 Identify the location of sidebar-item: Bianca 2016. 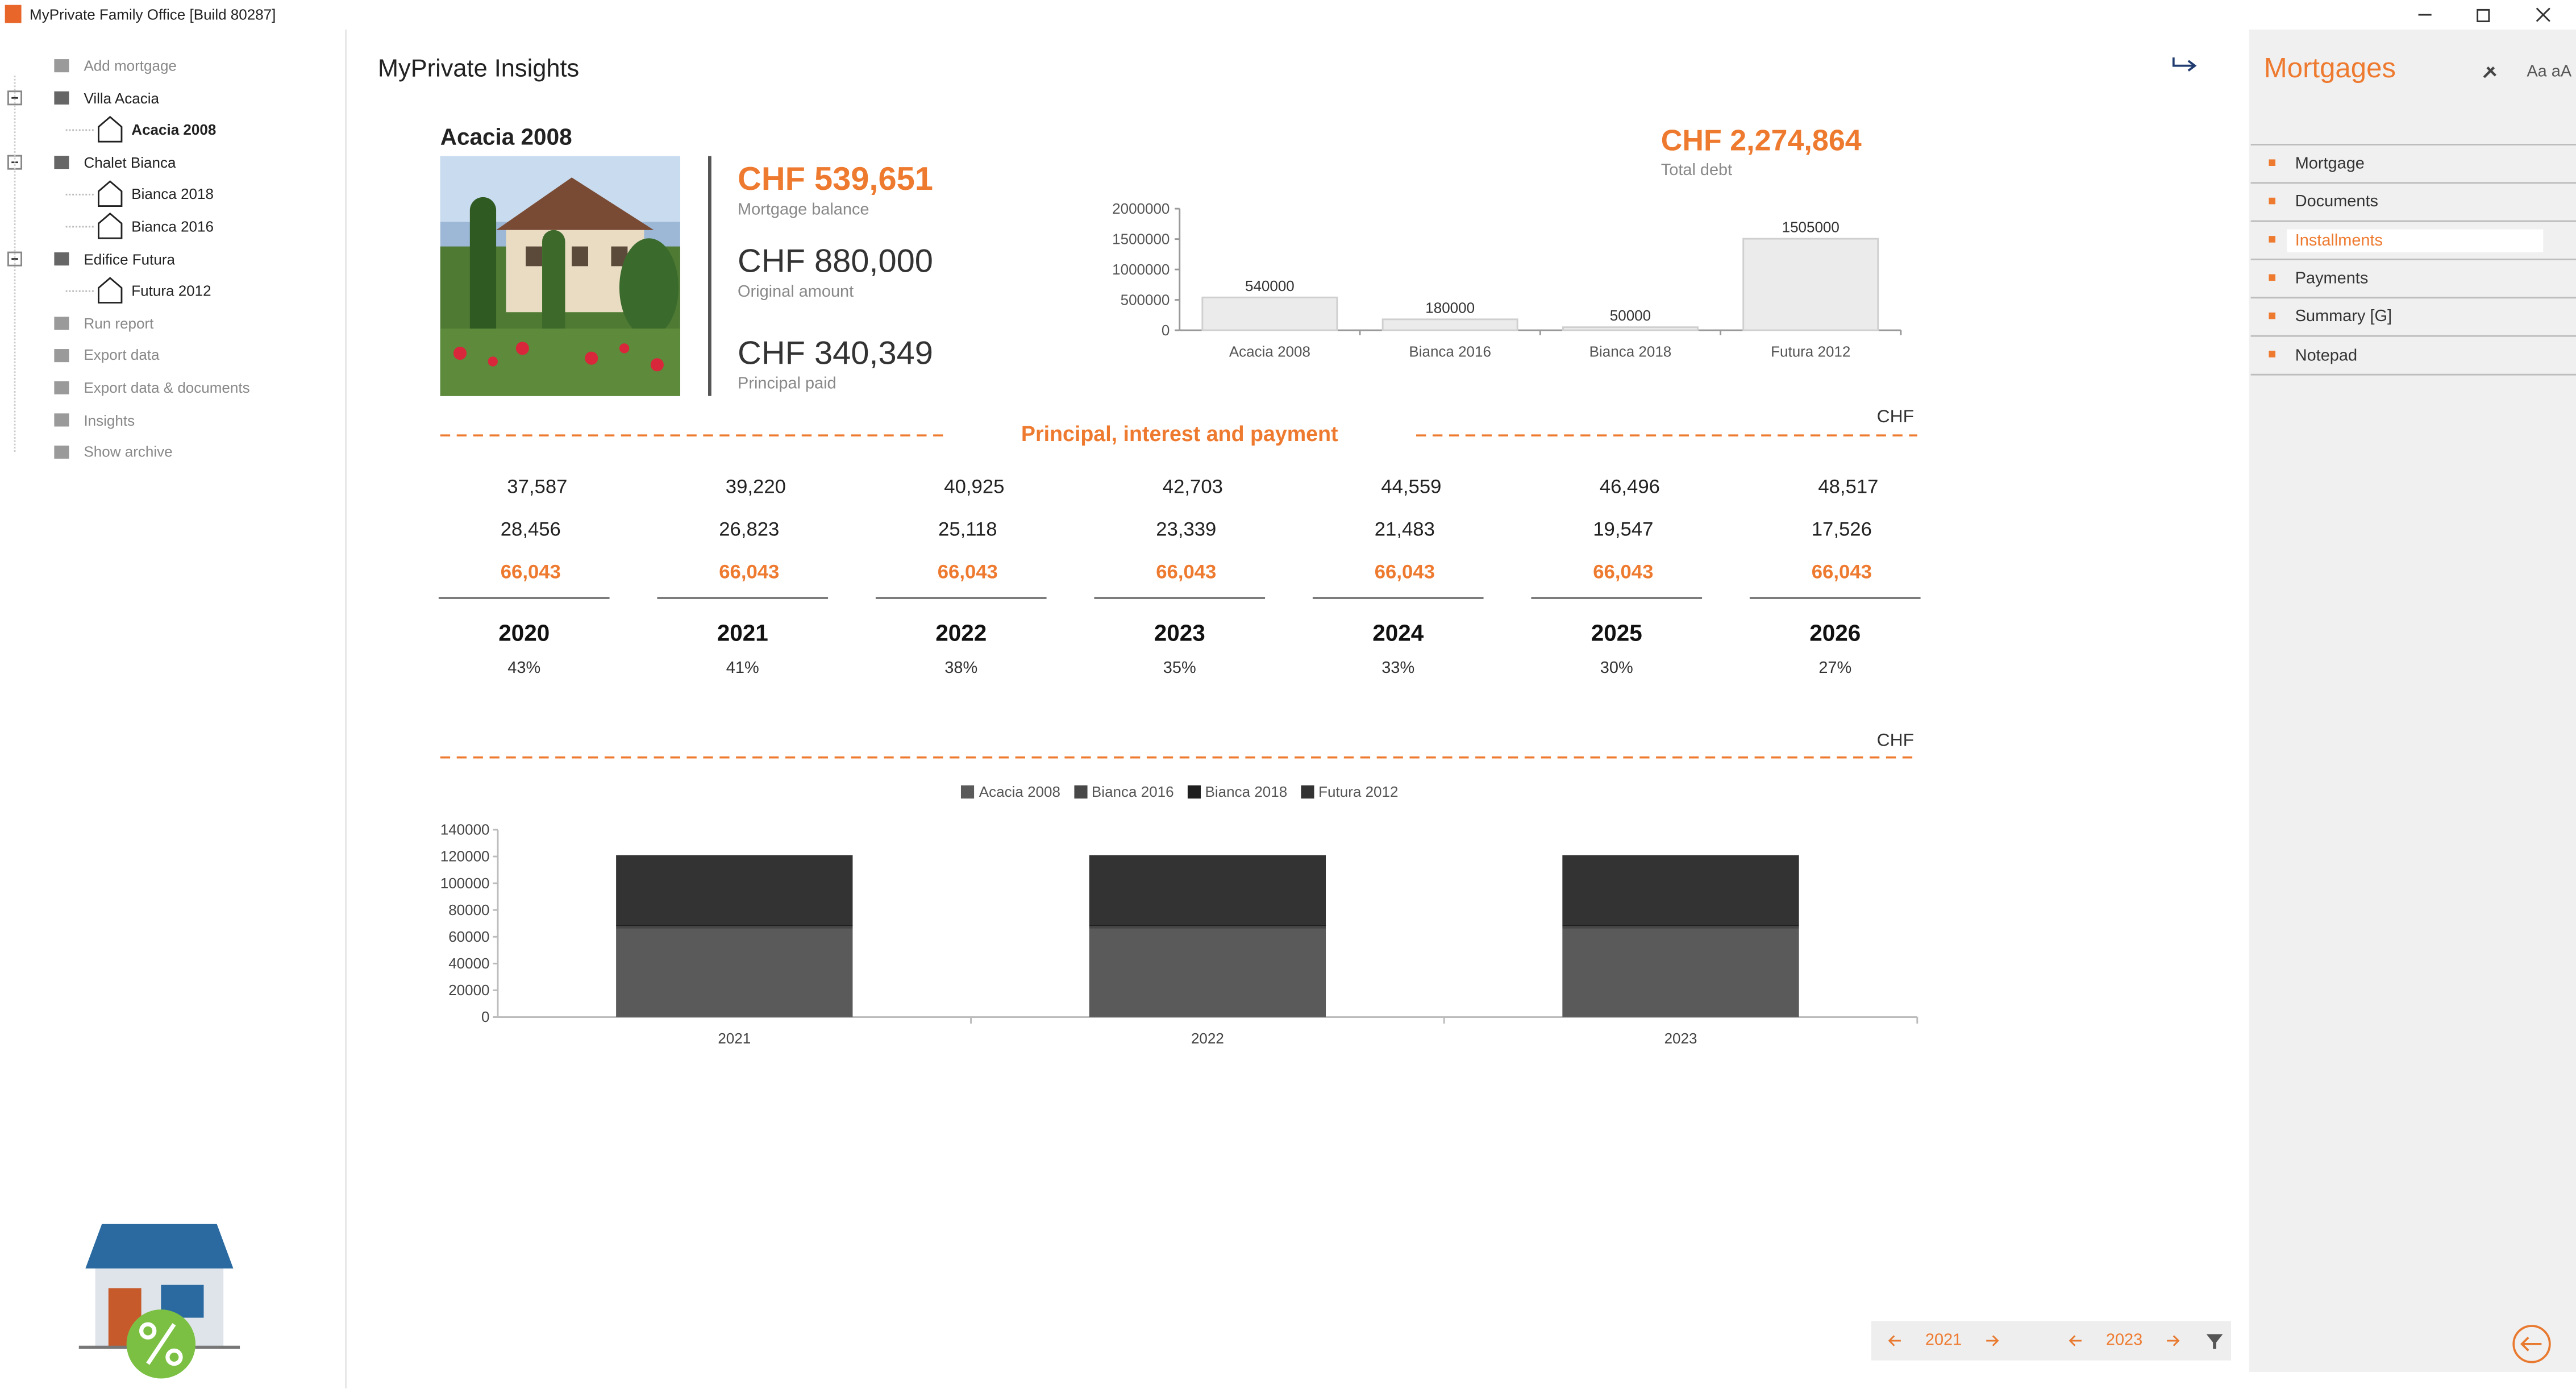
(172, 226).